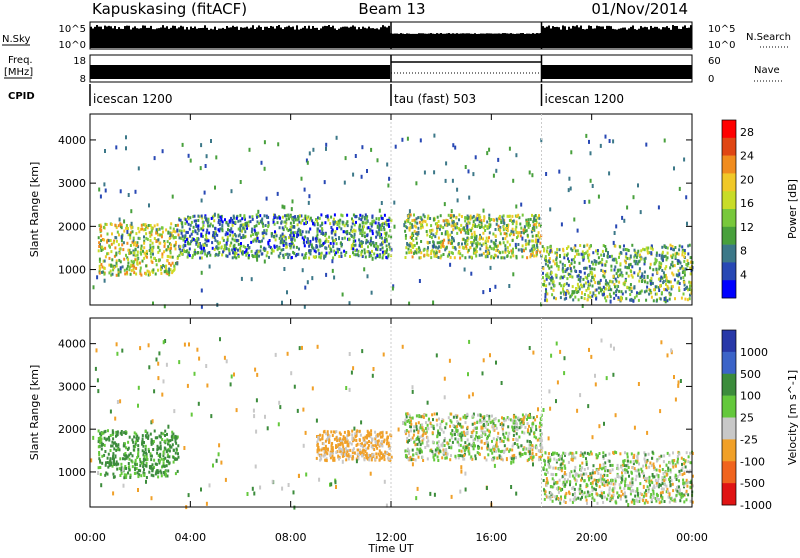 Image resolution: width=800 pixels, height=558 pixels. Describe the element at coordinates (21, 96) in the screenshot. I see `cpid-label: CPID` at that location.